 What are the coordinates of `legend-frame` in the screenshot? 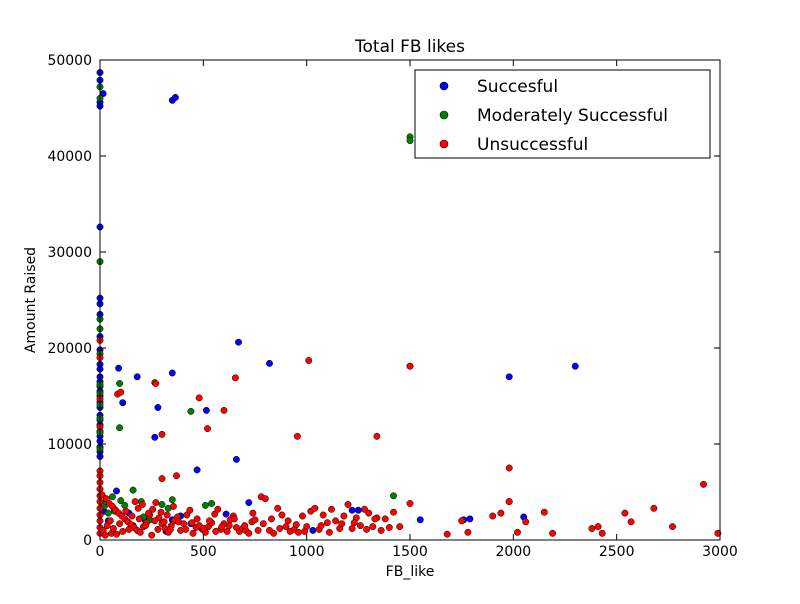 It's located at (562, 114).